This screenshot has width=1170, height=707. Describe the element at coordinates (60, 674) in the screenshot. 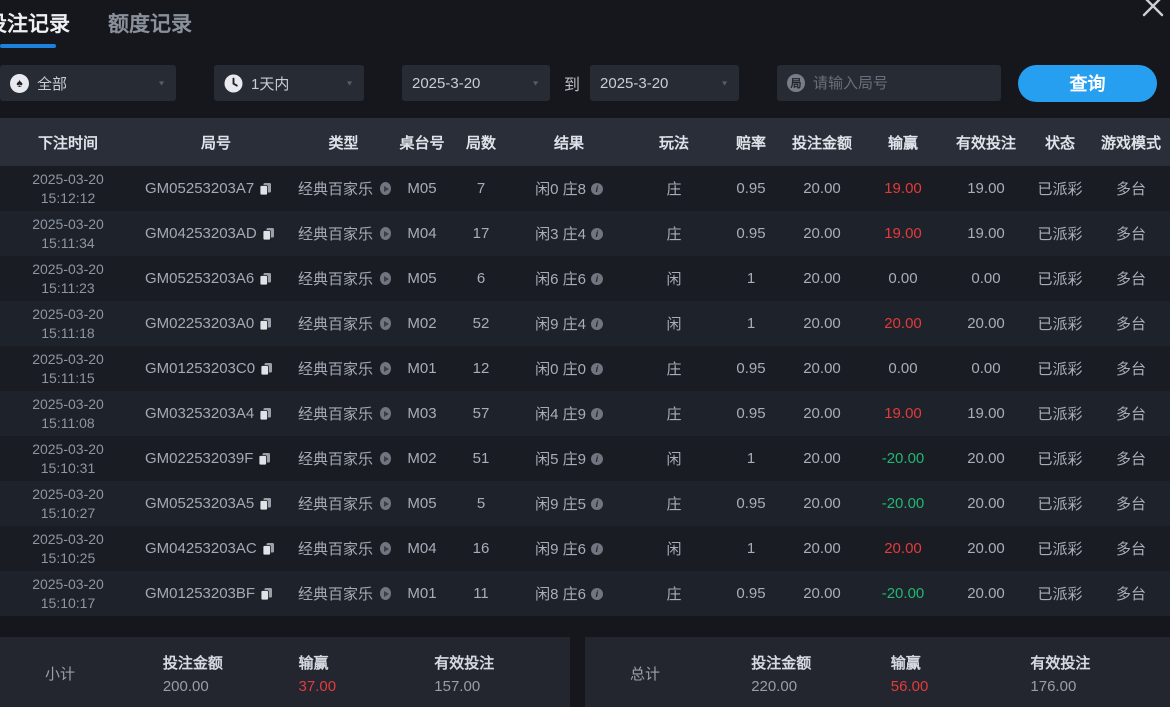

I see `subtotal-label: 小计` at that location.